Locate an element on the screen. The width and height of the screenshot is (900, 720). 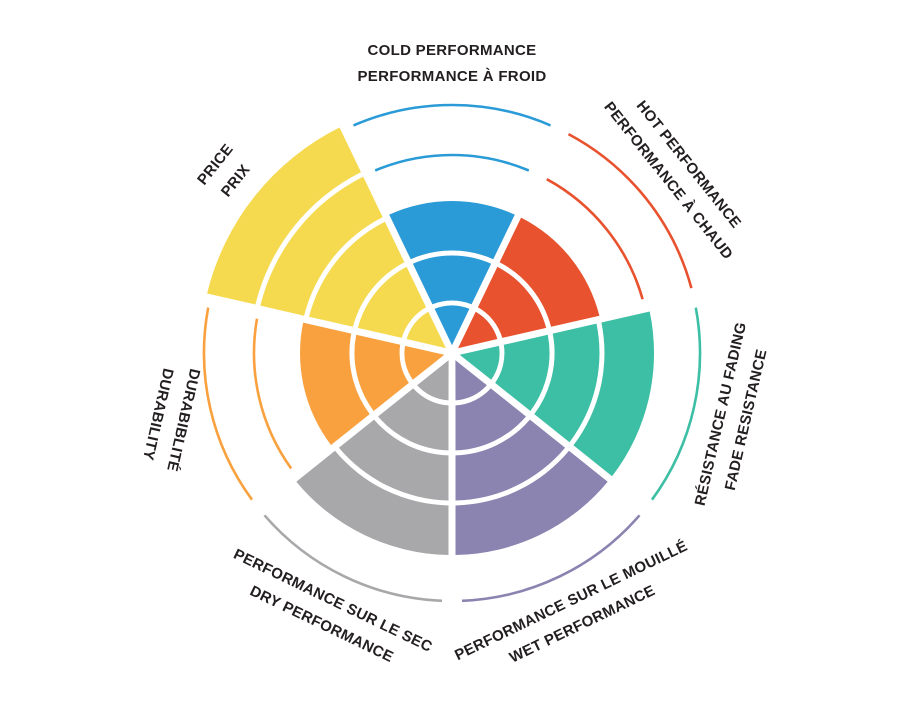
wet-performance-level-1-filled is located at coordinates (471, 380).